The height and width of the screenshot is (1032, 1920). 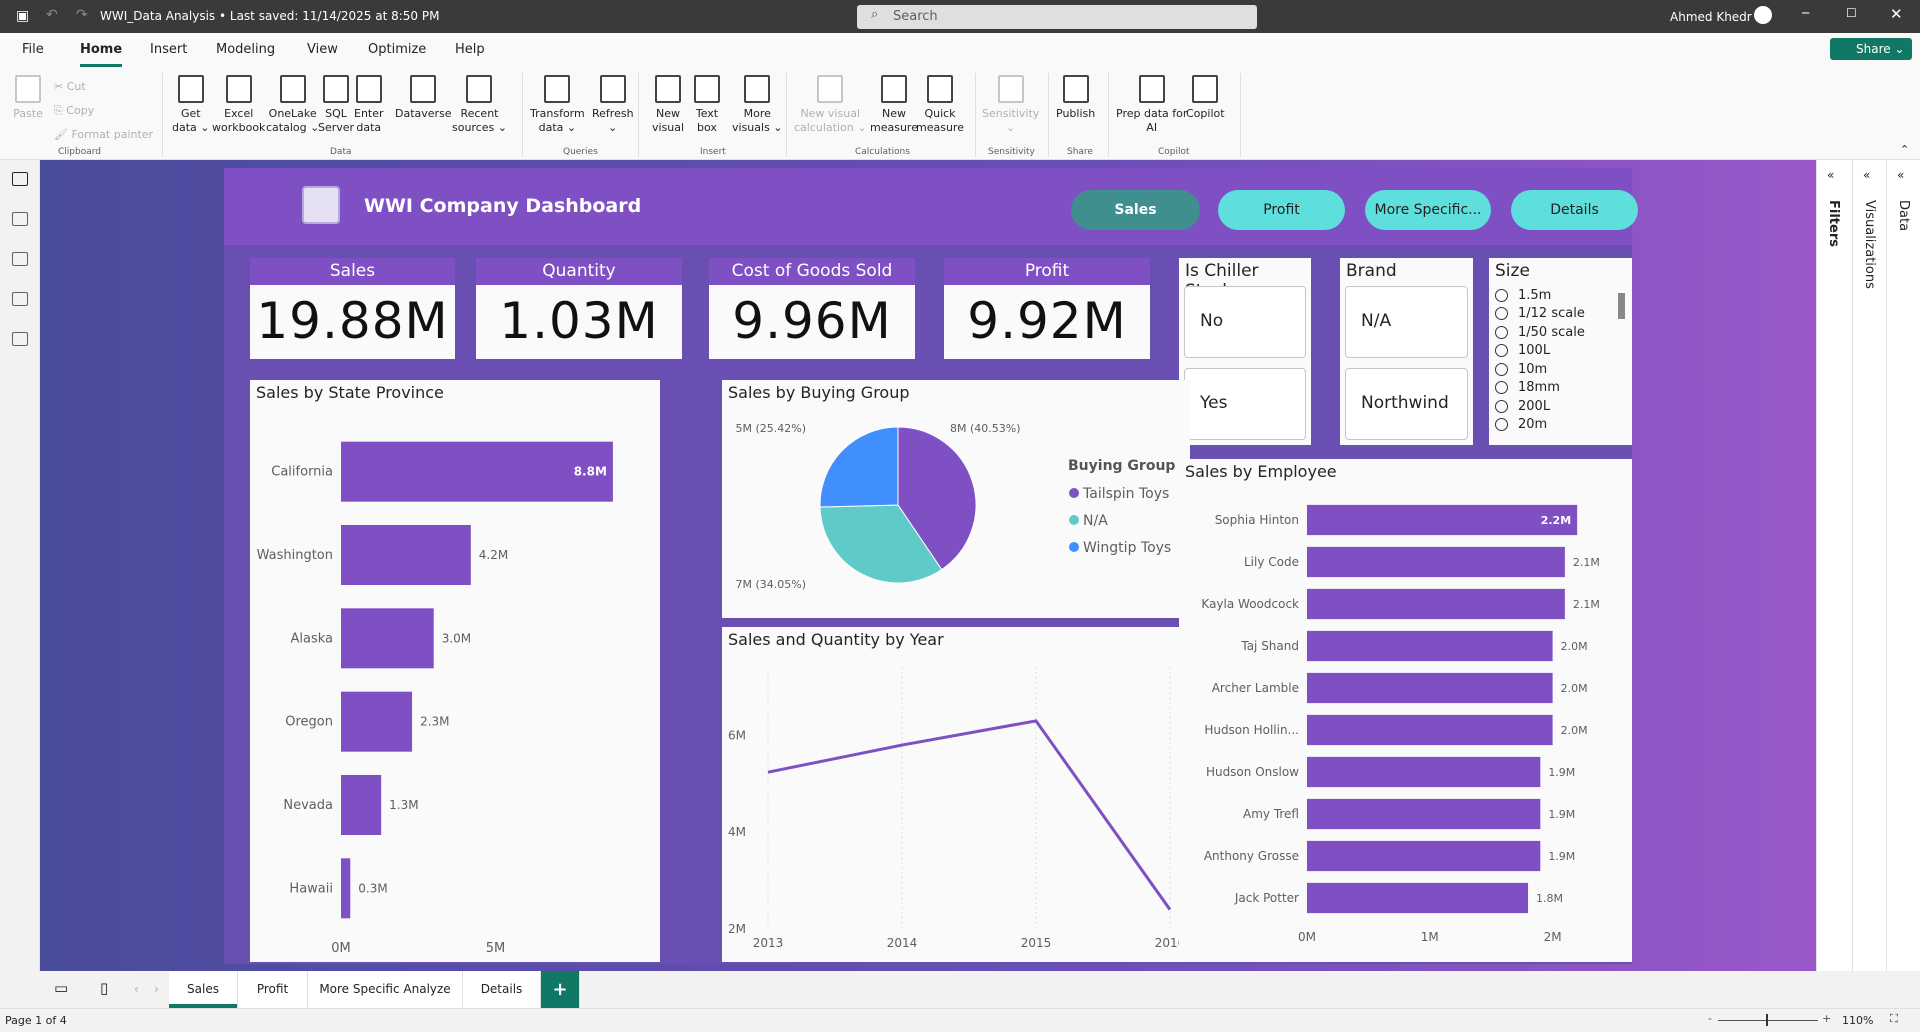 What do you see at coordinates (479, 105) in the screenshot?
I see `recent-button: Recent sources ⌄` at bounding box center [479, 105].